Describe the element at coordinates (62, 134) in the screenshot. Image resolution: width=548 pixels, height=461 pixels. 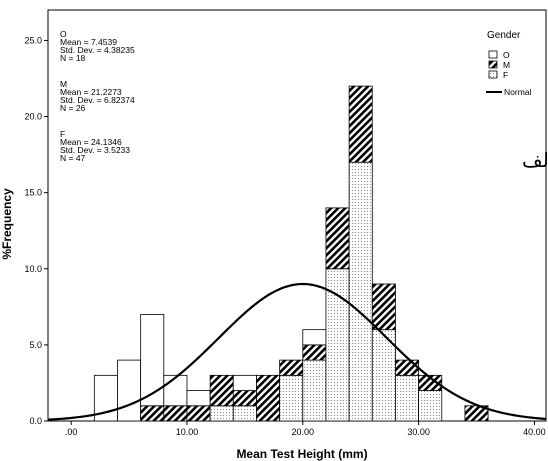
I see `stat-group-label: F` at that location.